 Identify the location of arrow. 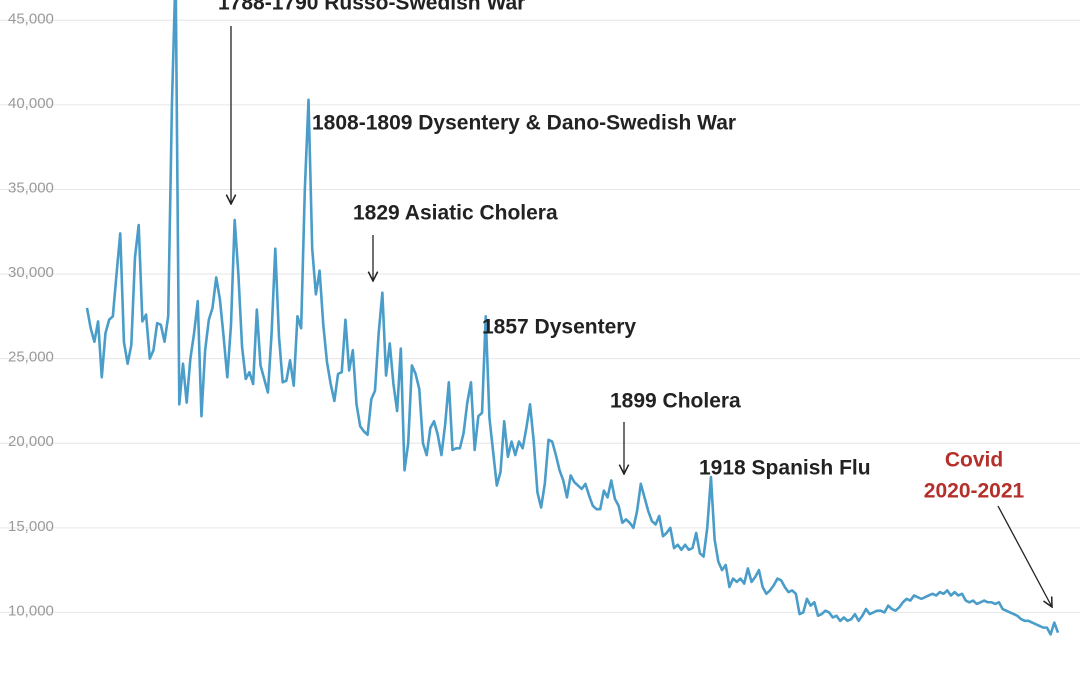
(1024, 556).